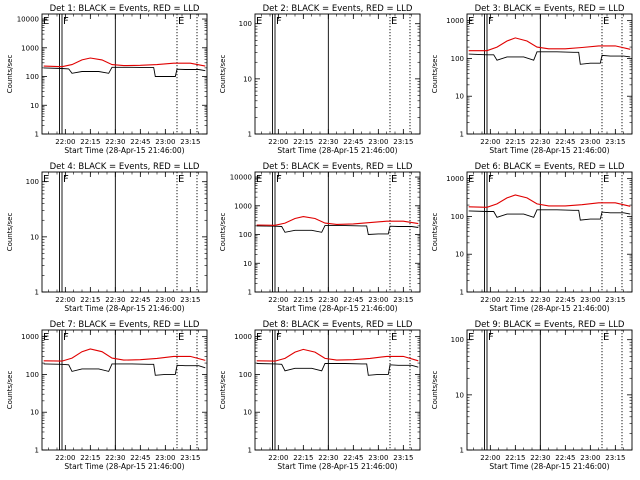 This screenshot has height=480, width=640. What do you see at coordinates (125, 9) in the screenshot?
I see `panel-title: Det 1: BLACK = Events, RED = LLD` at bounding box center [125, 9].